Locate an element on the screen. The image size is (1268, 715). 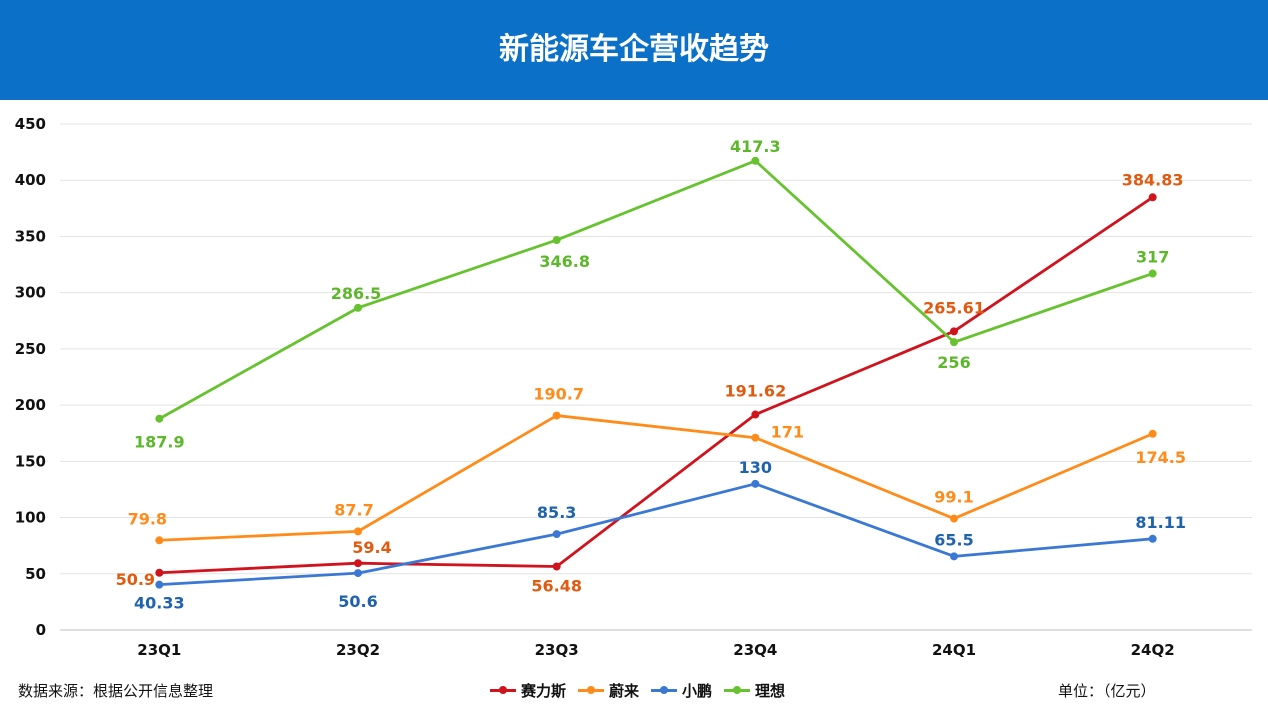
data-label: 174.5 is located at coordinates (1160, 457).